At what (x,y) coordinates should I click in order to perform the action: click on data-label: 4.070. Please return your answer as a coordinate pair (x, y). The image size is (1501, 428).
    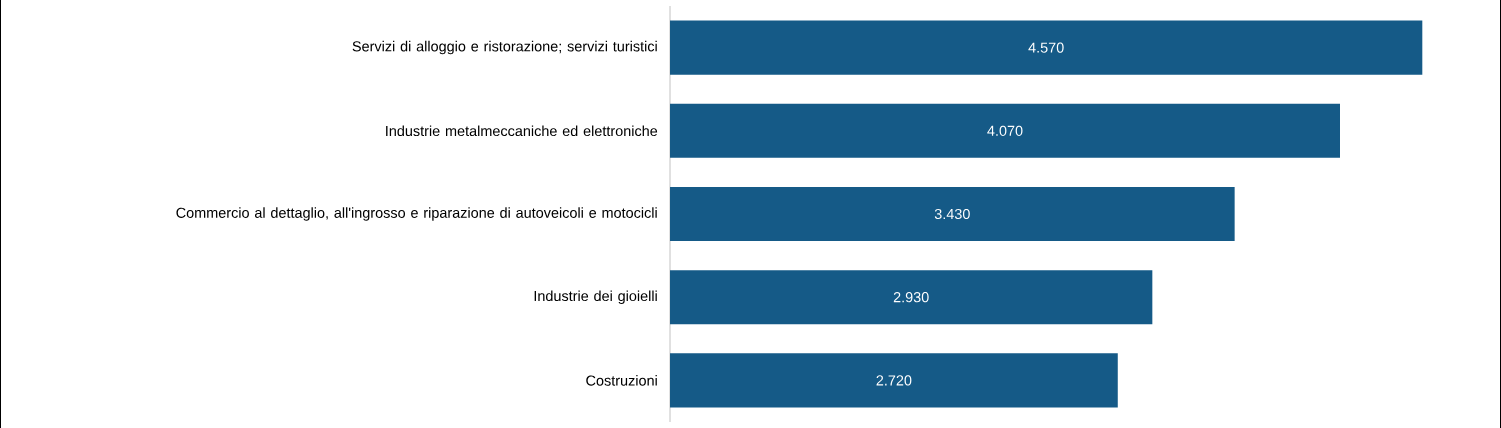
    Looking at the image, I should click on (1005, 130).